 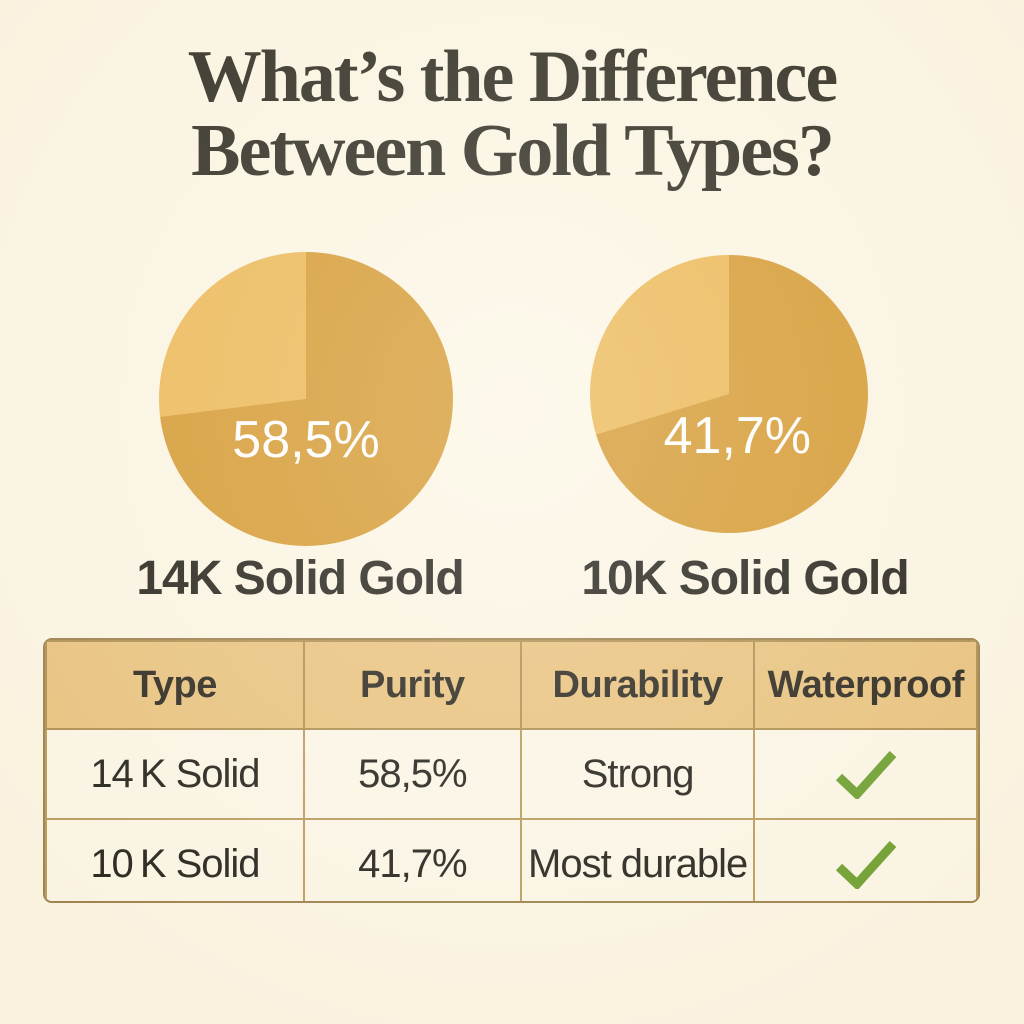 I want to click on cell-type-10k: 10 K Solid, so click(x=175, y=859).